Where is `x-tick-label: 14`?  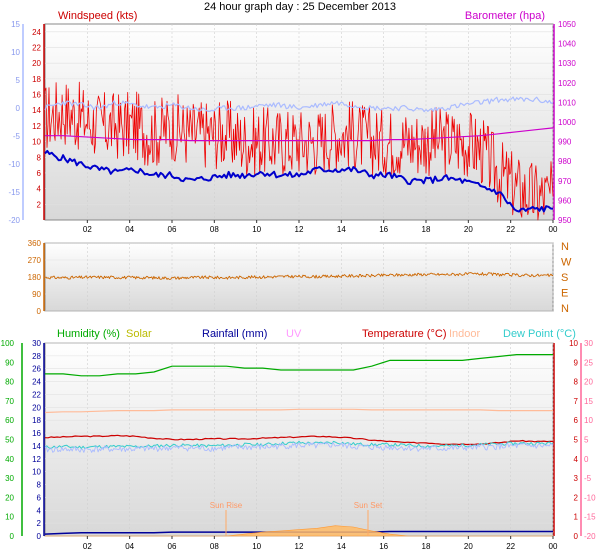 x-tick-label: 14 is located at coordinates (341, 546).